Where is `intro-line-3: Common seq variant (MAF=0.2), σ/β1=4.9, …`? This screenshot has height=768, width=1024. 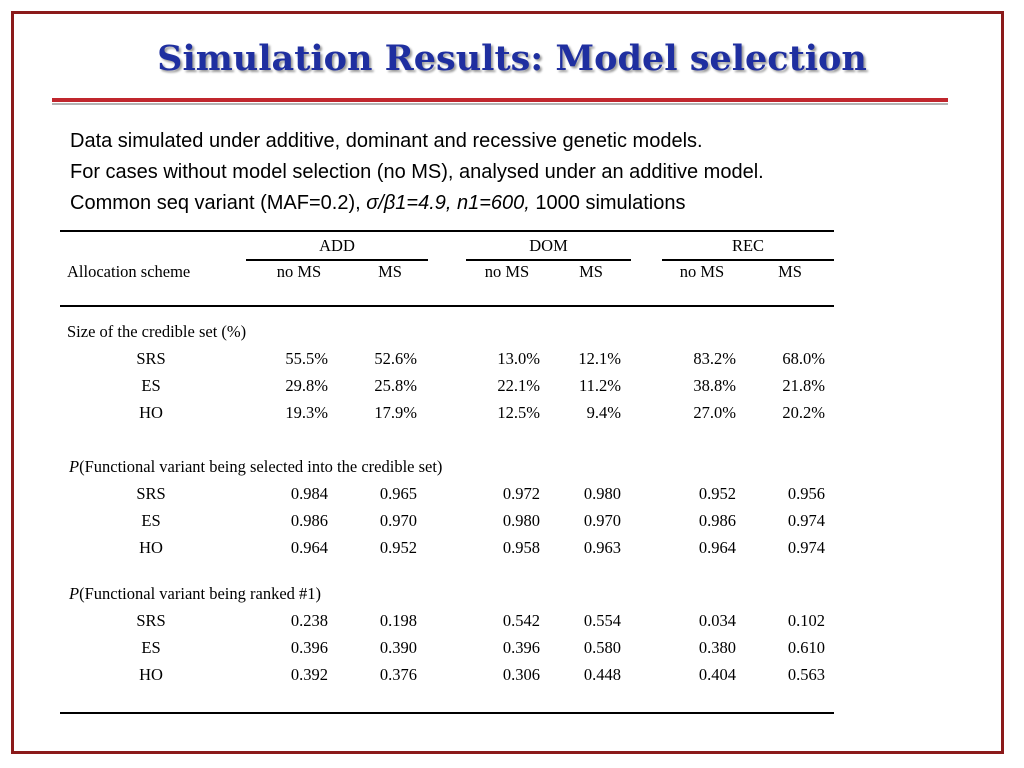
intro-line-3: Common seq variant (MAF=0.2), σ/β1=4.9, … is located at coordinates (417, 203).